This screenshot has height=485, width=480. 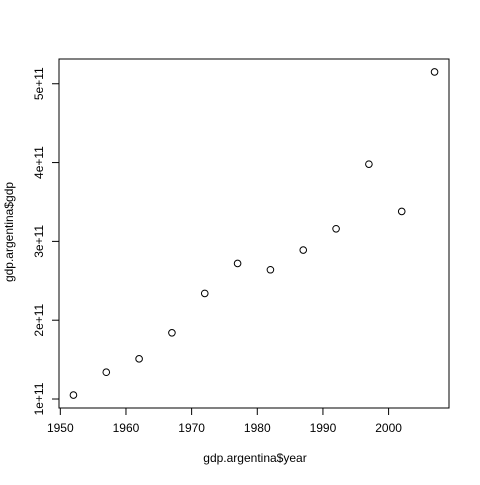 I want to click on x-tick-label: 1970, so click(x=191, y=428).